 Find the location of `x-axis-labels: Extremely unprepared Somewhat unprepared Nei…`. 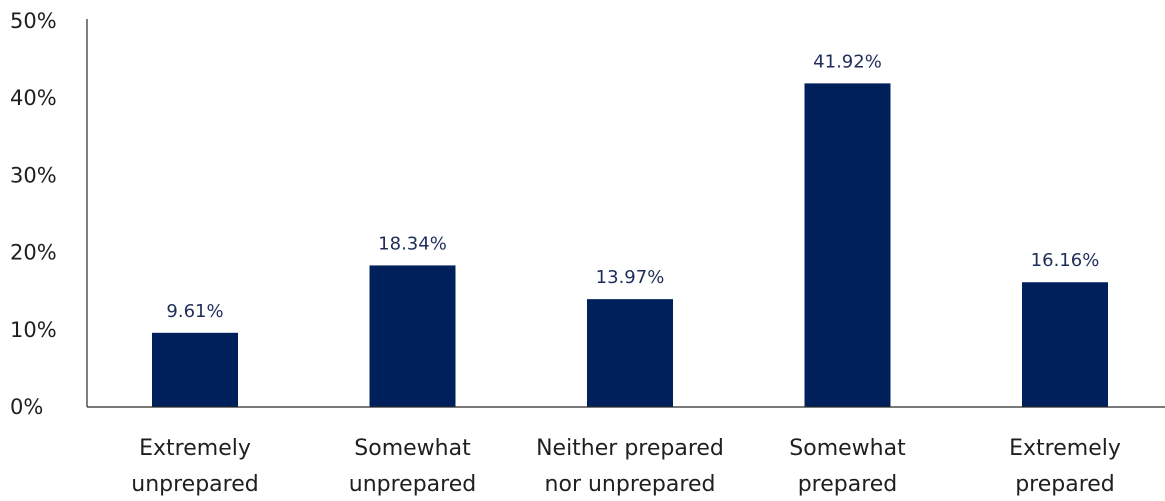

x-axis-labels: Extremely unprepared Somewhat unprepared Nei… is located at coordinates (626, 466).